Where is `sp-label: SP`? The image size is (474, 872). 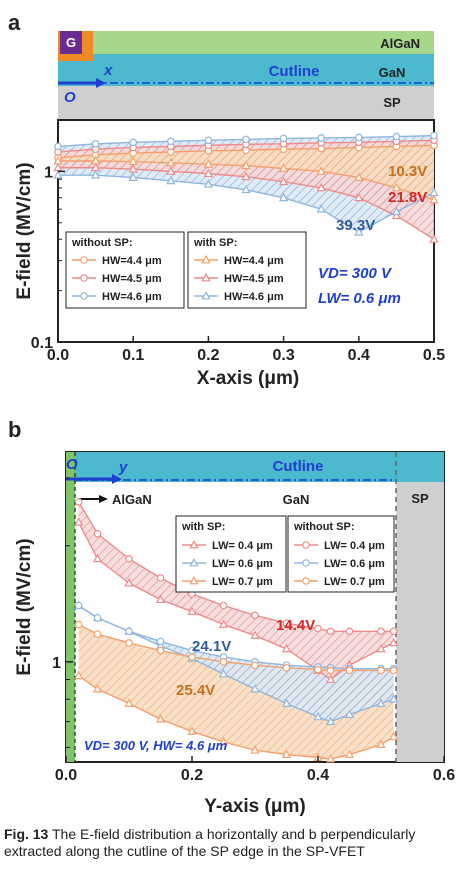
sp-label: SP is located at coordinates (392, 102).